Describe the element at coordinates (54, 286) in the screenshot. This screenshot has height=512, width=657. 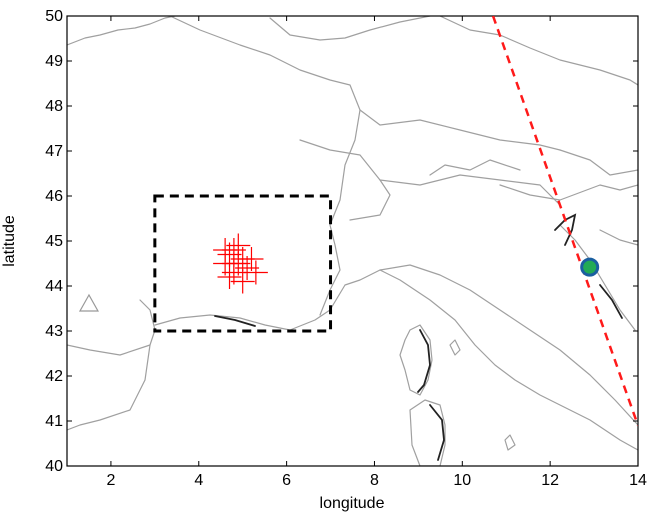
I see `y-tick-label: 44` at that location.